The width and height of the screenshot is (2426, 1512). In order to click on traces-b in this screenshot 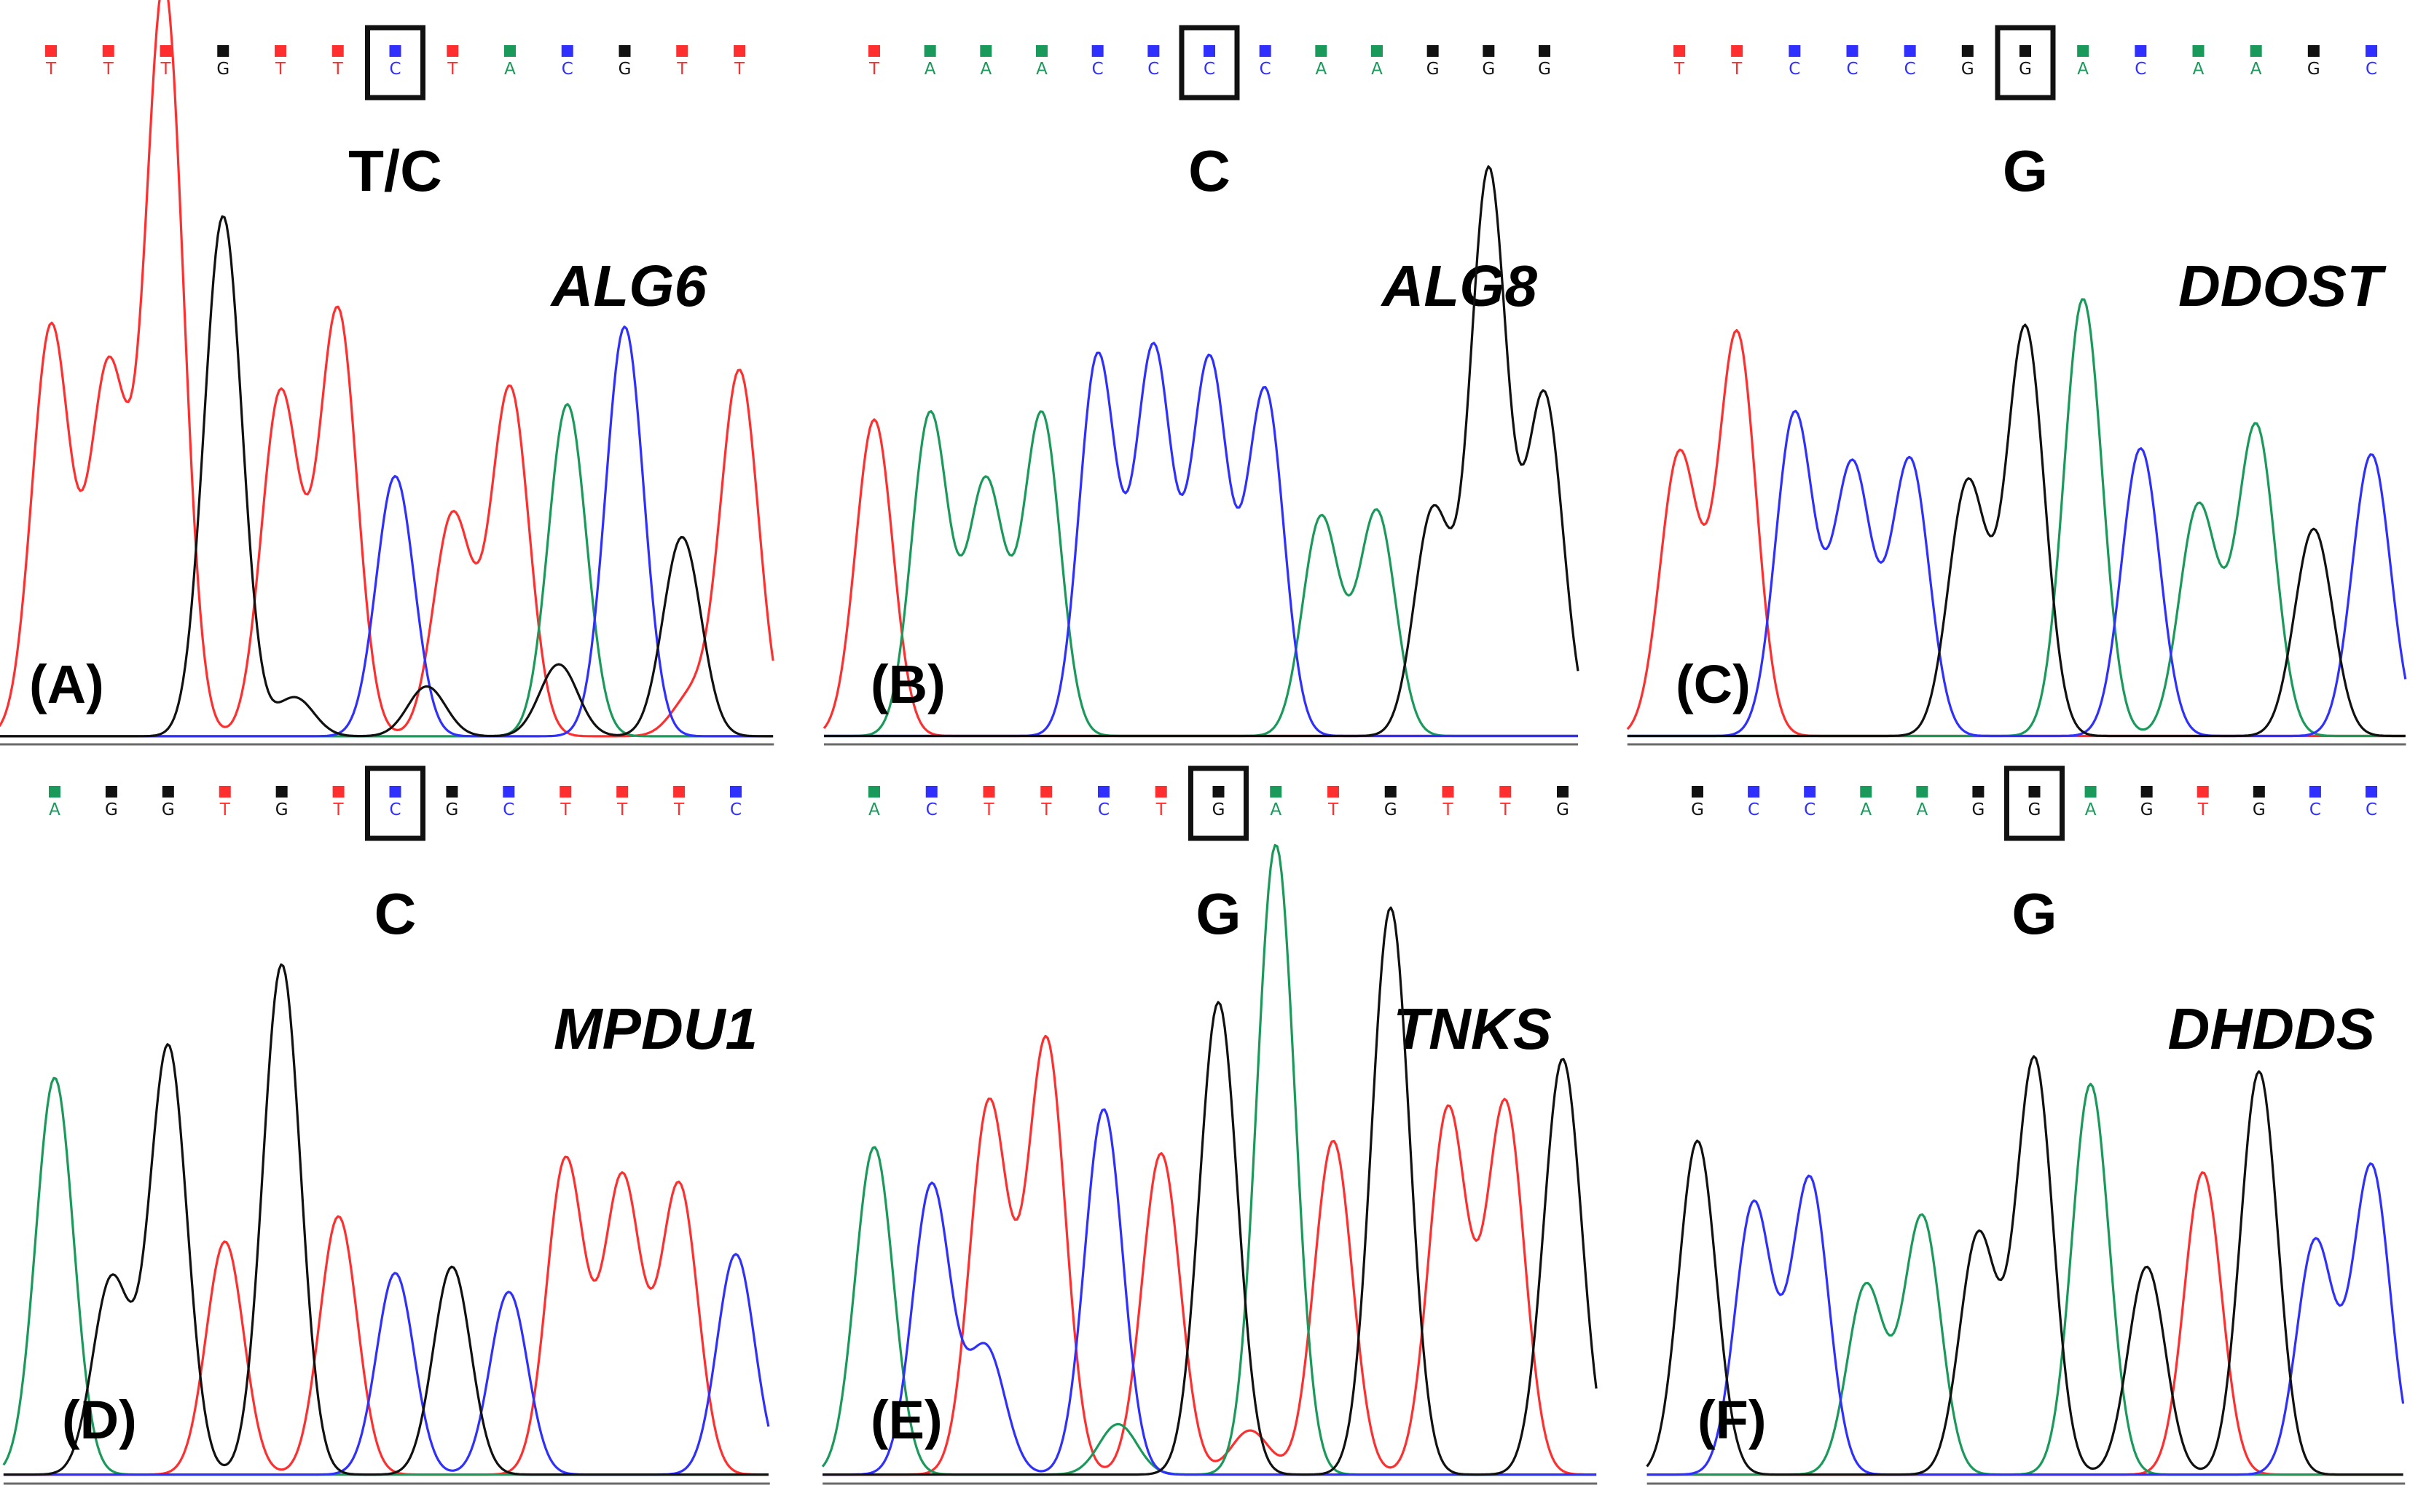, I will do `click(1201, 451)`.